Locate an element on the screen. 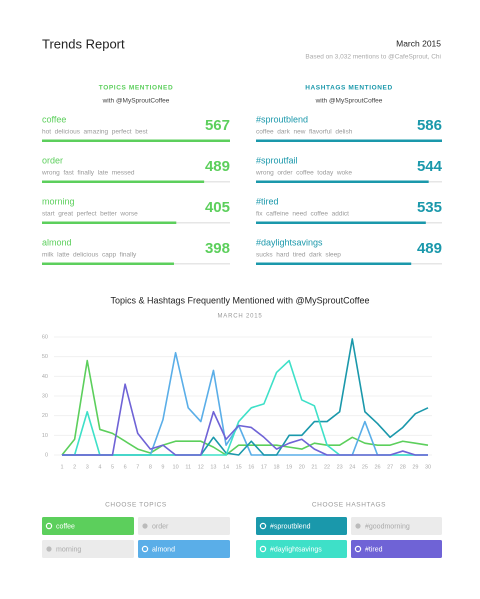 This screenshot has width=480, height=599. item-words: wrong fast finally late messed is located at coordinates (88, 173).